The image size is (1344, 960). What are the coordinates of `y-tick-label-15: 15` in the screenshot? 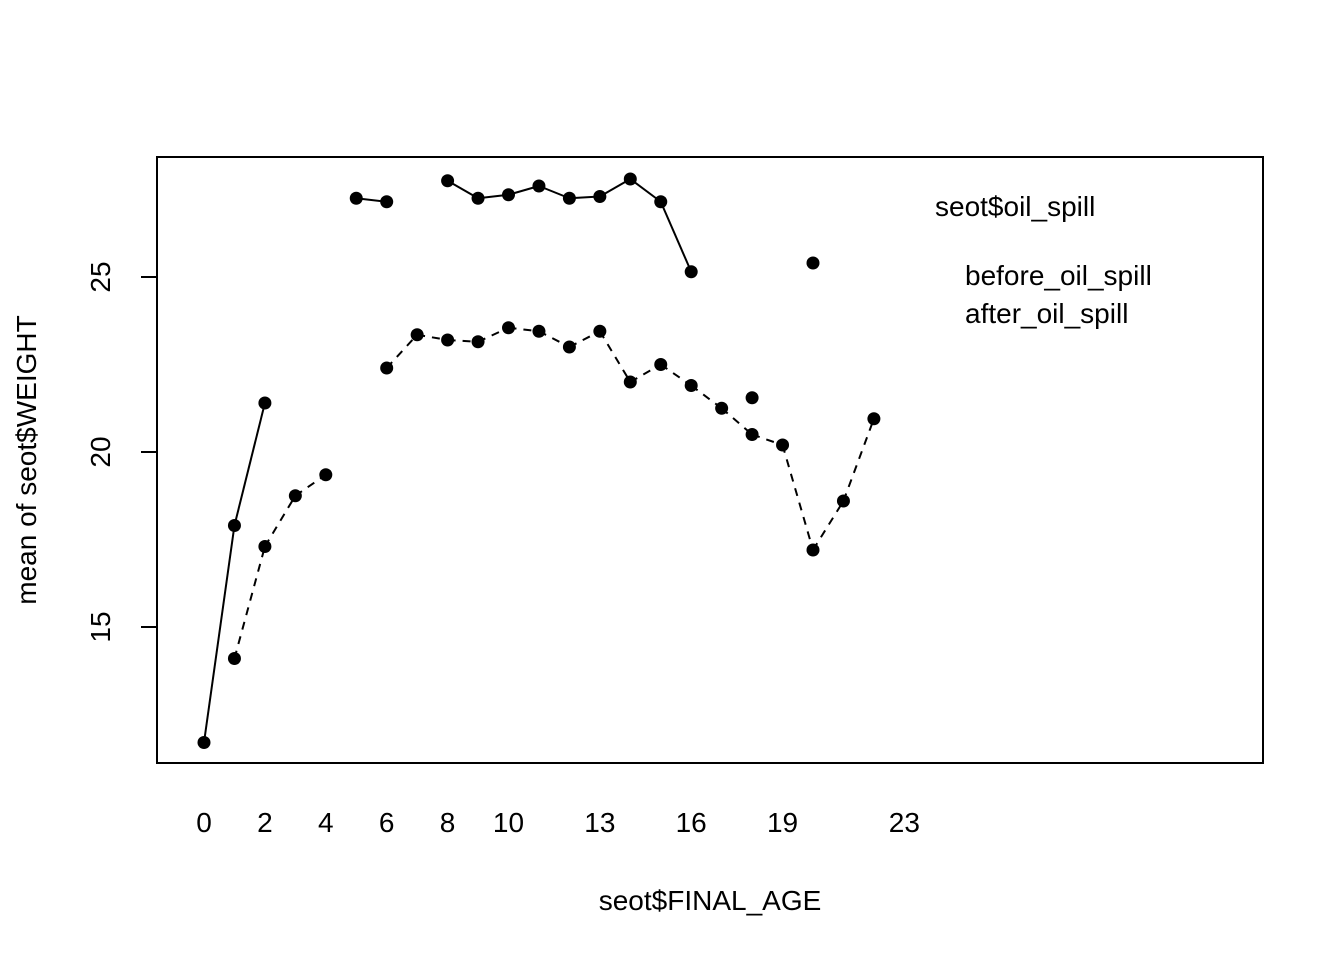 It's located at (100, 626).